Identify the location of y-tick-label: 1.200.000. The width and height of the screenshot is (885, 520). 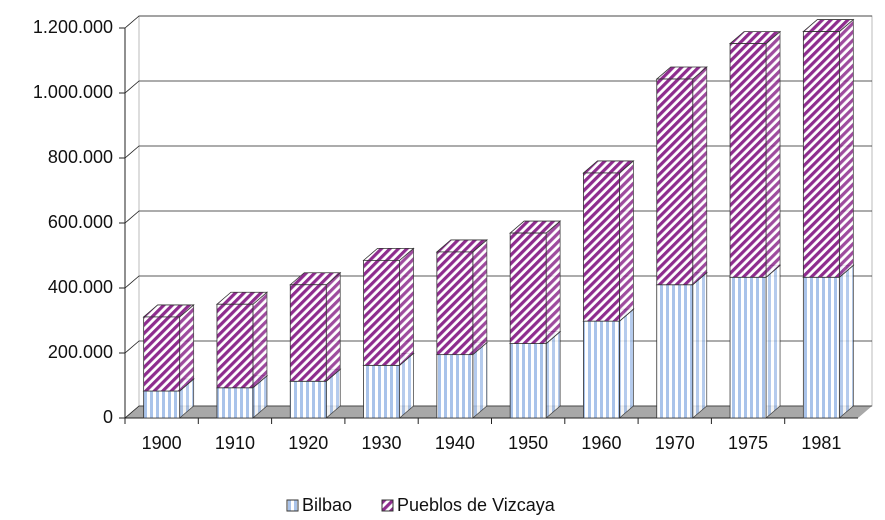
(73, 27).